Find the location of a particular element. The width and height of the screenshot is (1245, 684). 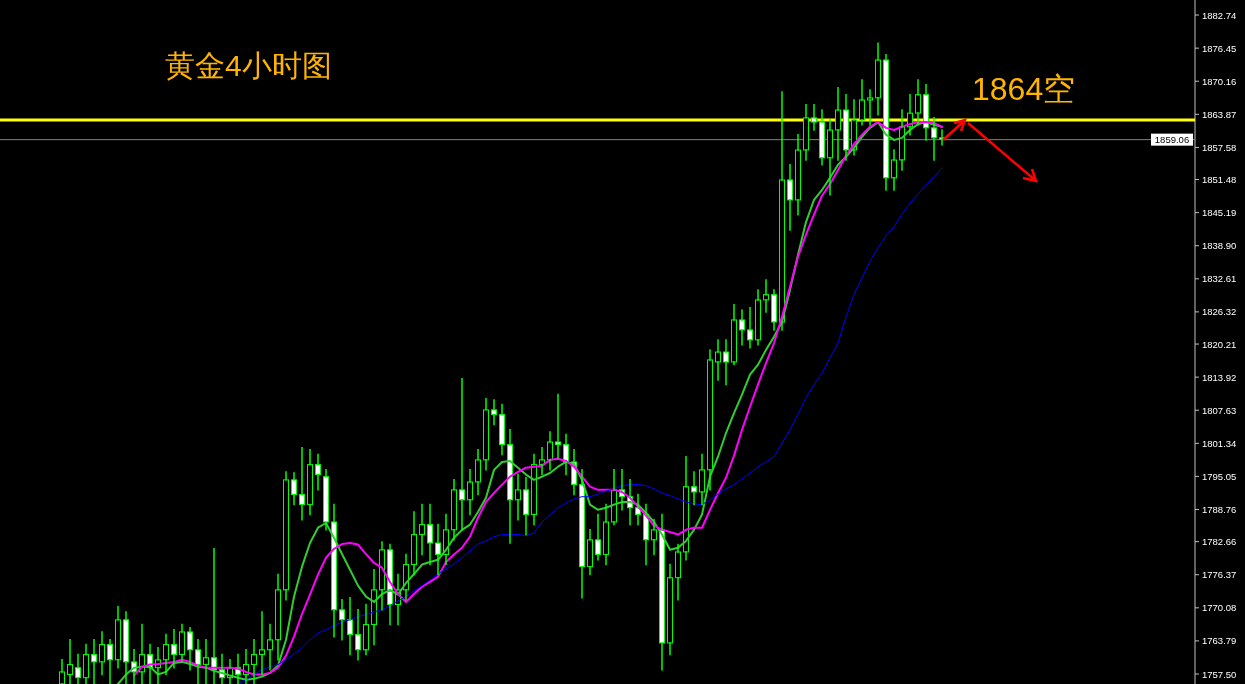

y-tick-label: 1813.92 is located at coordinates (1219, 377).